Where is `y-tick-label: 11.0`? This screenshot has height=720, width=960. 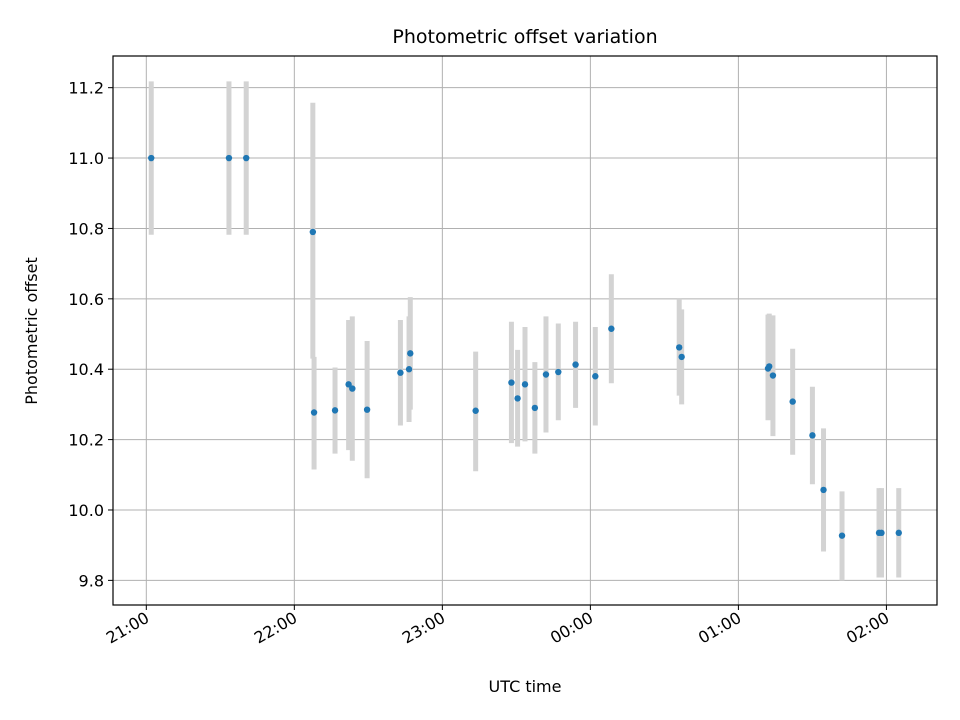
y-tick-label: 11.0 is located at coordinates (86, 158).